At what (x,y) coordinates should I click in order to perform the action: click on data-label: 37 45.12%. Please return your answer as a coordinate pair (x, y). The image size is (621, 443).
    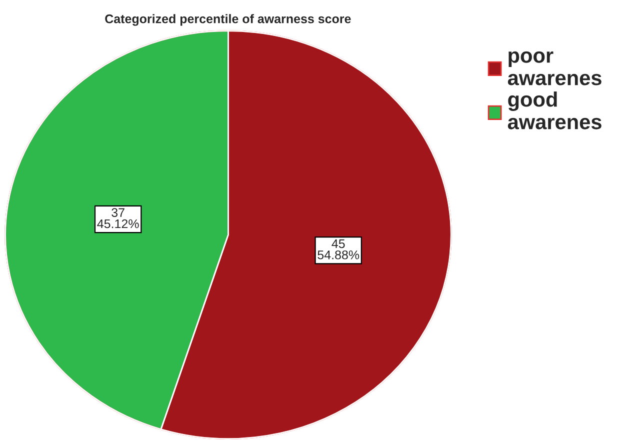
    Looking at the image, I should click on (118, 218).